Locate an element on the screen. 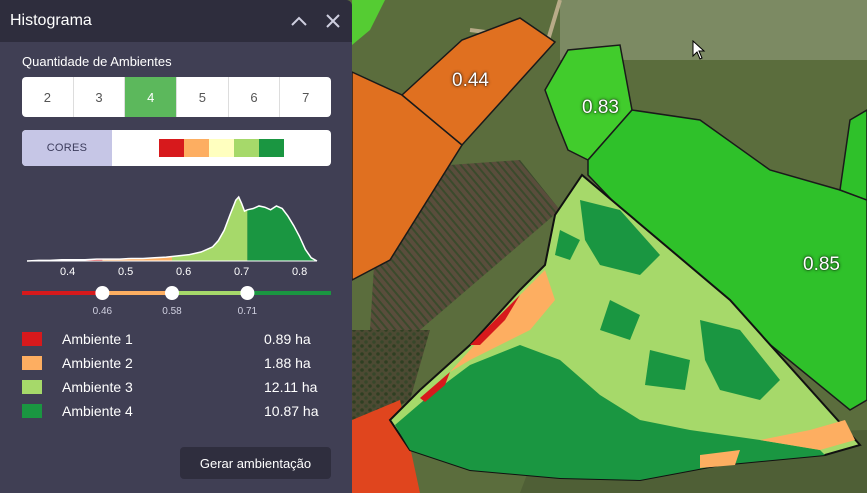 The width and height of the screenshot is (867, 493). env-count-option: 2 is located at coordinates (48, 97).